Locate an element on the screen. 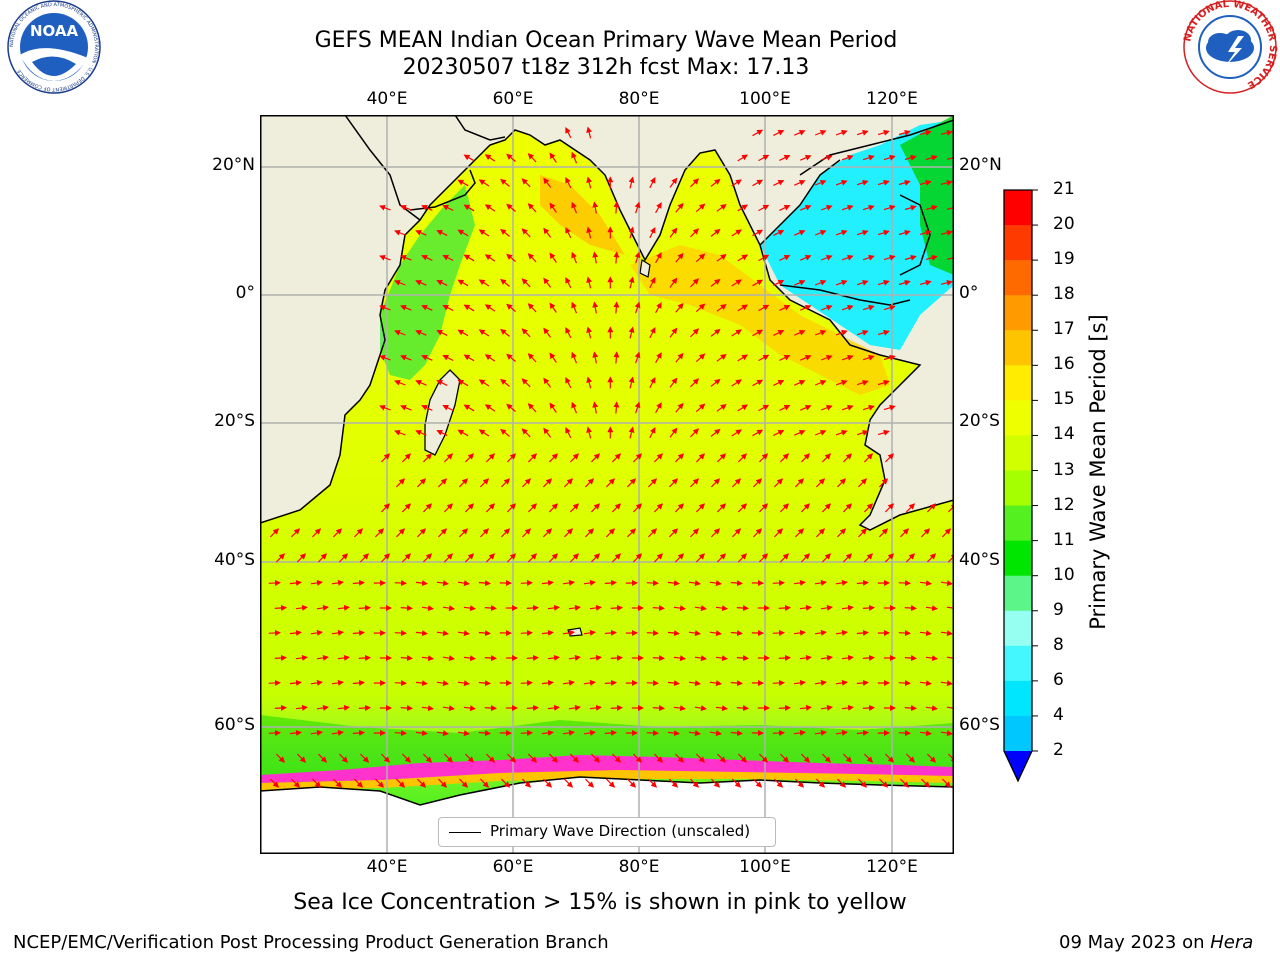 This screenshot has width=1280, height=960. lat-tick-right: 20°N is located at coordinates (980, 165).